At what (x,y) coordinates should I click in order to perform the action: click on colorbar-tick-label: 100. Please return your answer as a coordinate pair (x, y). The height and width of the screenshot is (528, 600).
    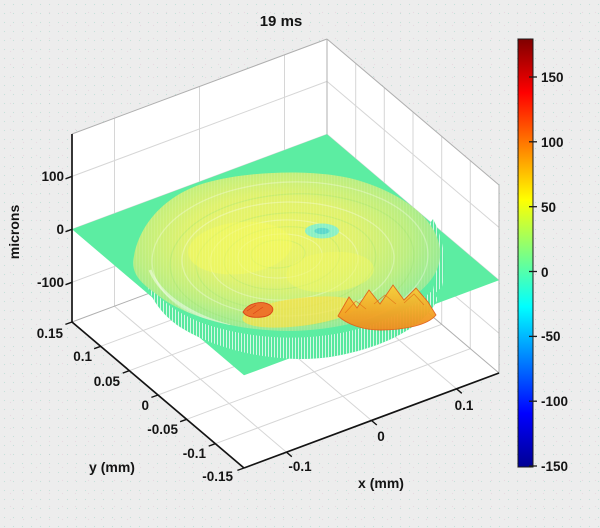
    Looking at the image, I should click on (552, 142).